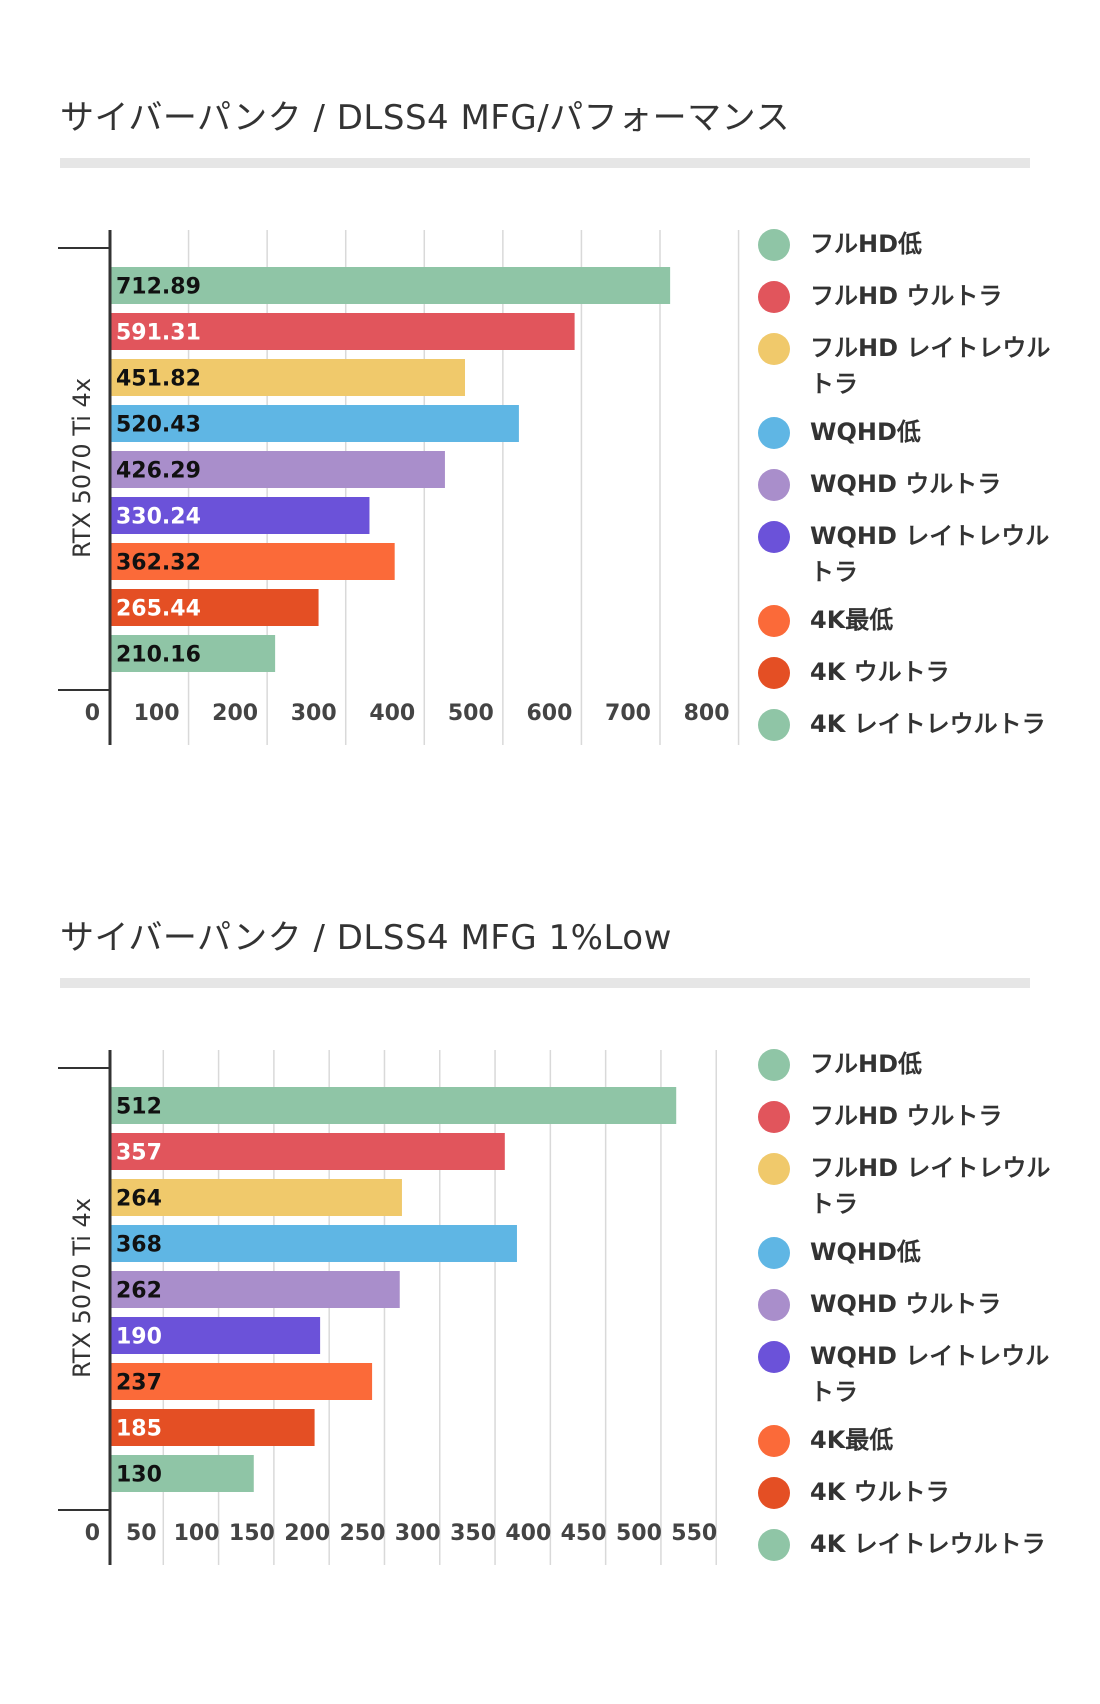 Image resolution: width=1100 pixels, height=1704 pixels. Describe the element at coordinates (158, 655) in the screenshot. I see `data-label: 210.16` at that location.